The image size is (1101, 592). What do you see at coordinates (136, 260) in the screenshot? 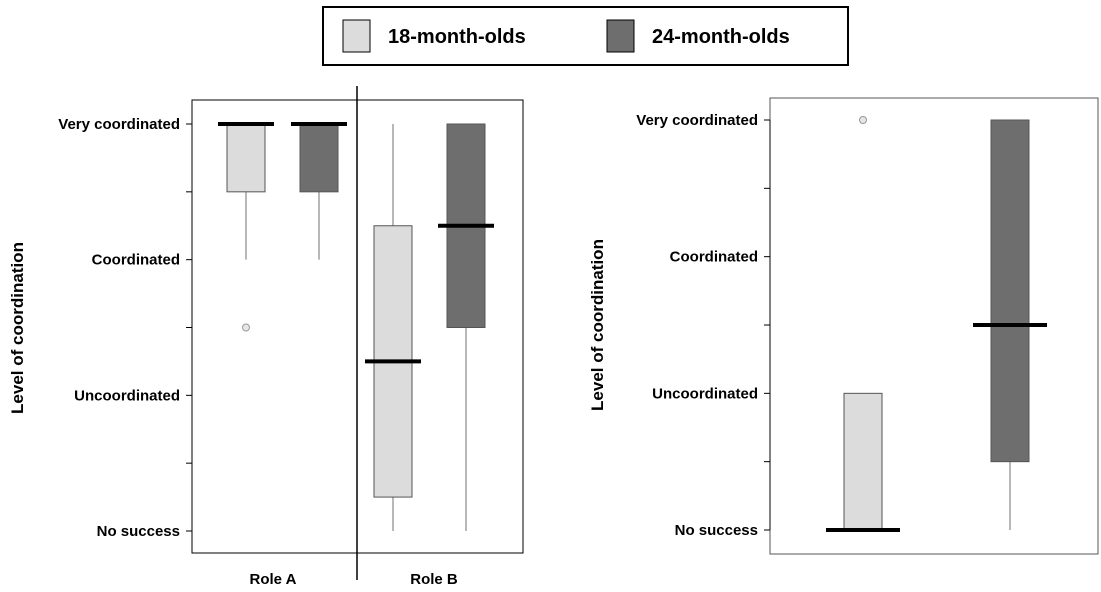
I see `left-ytick-label: Coordinated` at bounding box center [136, 260].